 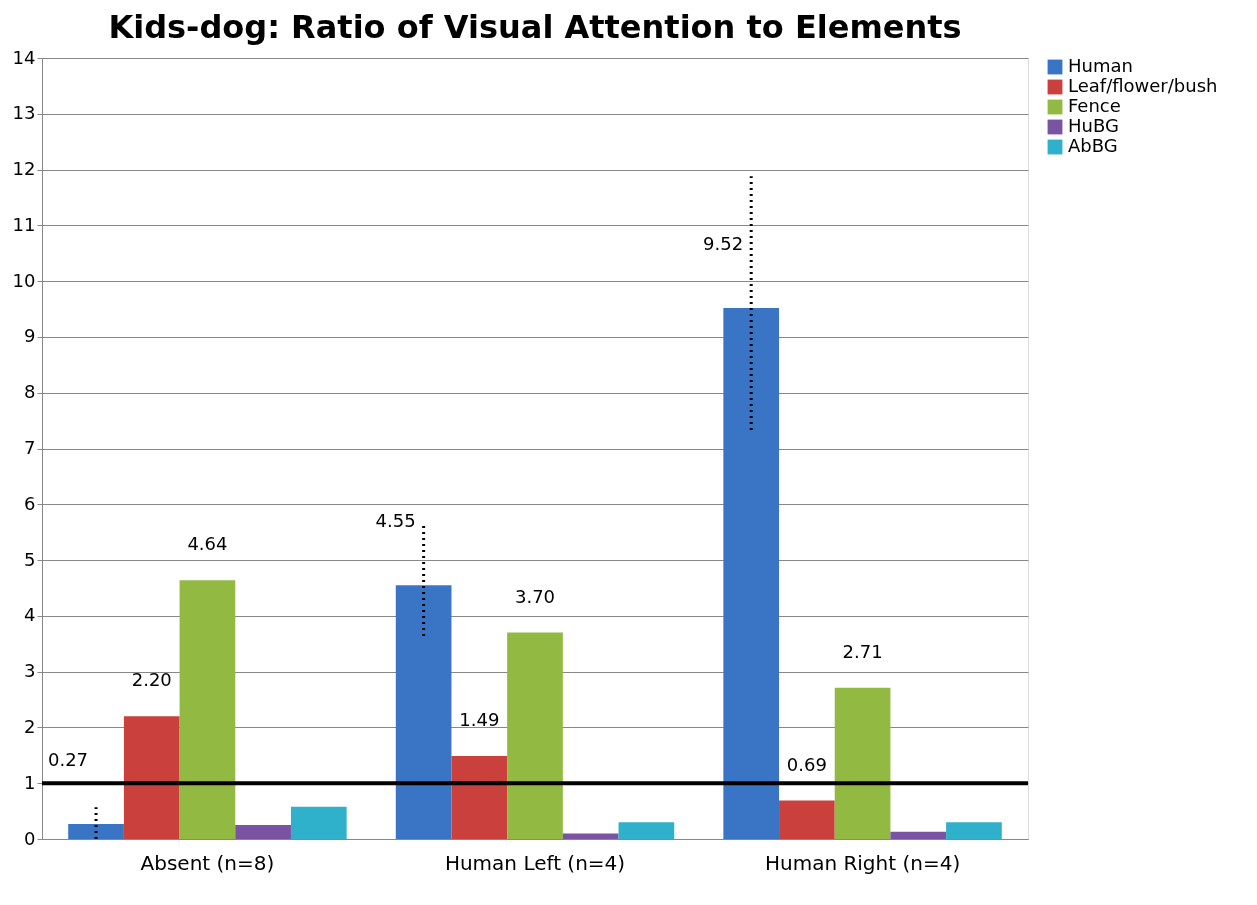 What do you see at coordinates (30, 559) in the screenshot?
I see `y-tick-label: 5` at bounding box center [30, 559].